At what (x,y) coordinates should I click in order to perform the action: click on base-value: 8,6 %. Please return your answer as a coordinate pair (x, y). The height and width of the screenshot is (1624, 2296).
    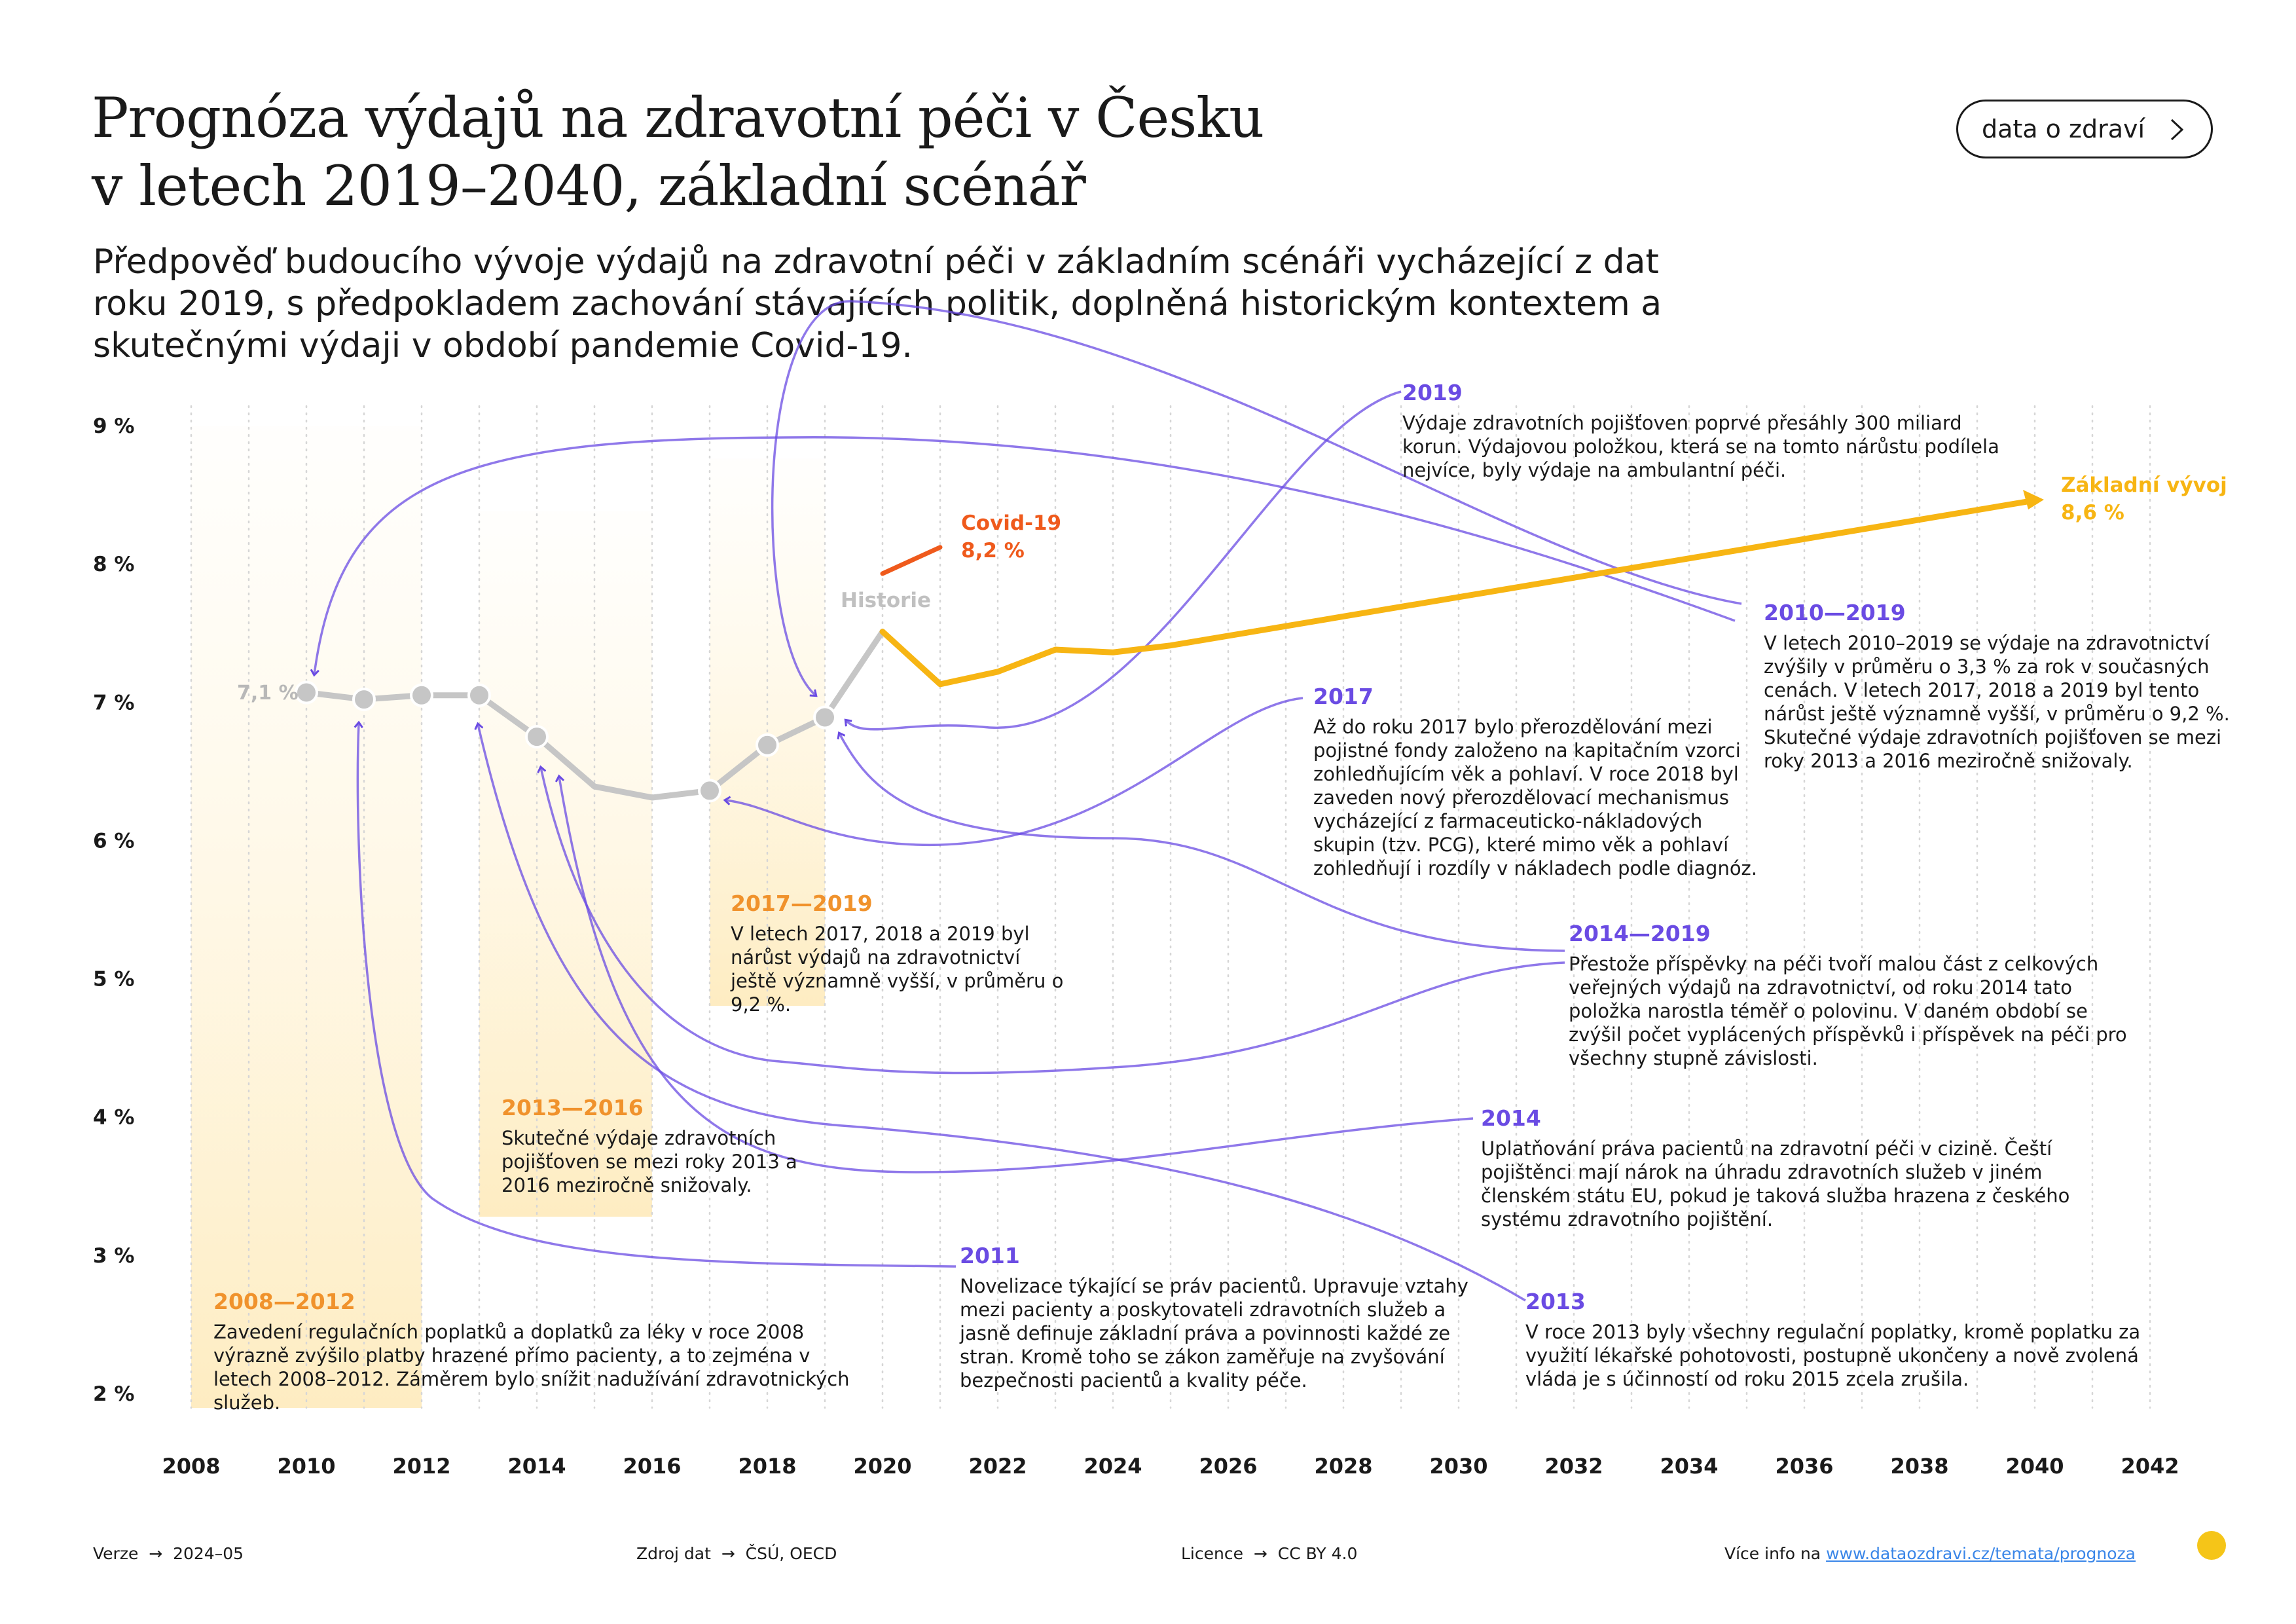
    Looking at the image, I should click on (2092, 513).